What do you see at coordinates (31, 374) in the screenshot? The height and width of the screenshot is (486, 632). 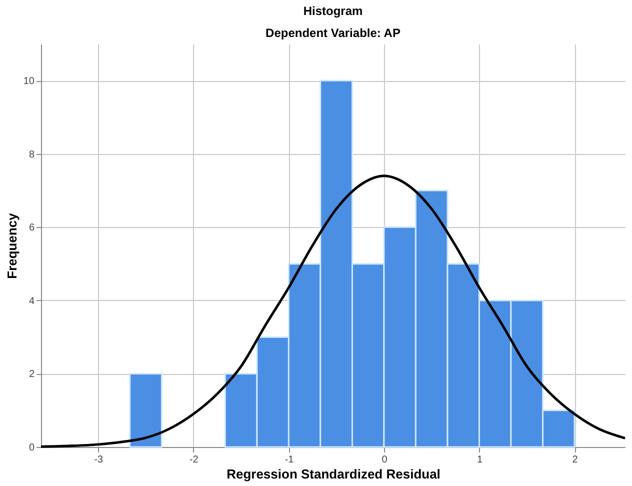 I see `y-tick-label: 2` at bounding box center [31, 374].